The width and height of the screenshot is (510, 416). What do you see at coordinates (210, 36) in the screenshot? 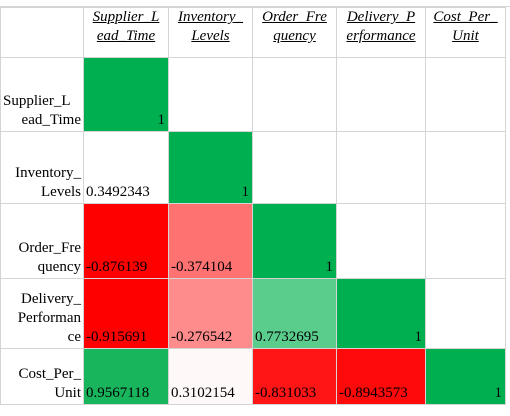
I see `column-header-text: Levels` at bounding box center [210, 36].